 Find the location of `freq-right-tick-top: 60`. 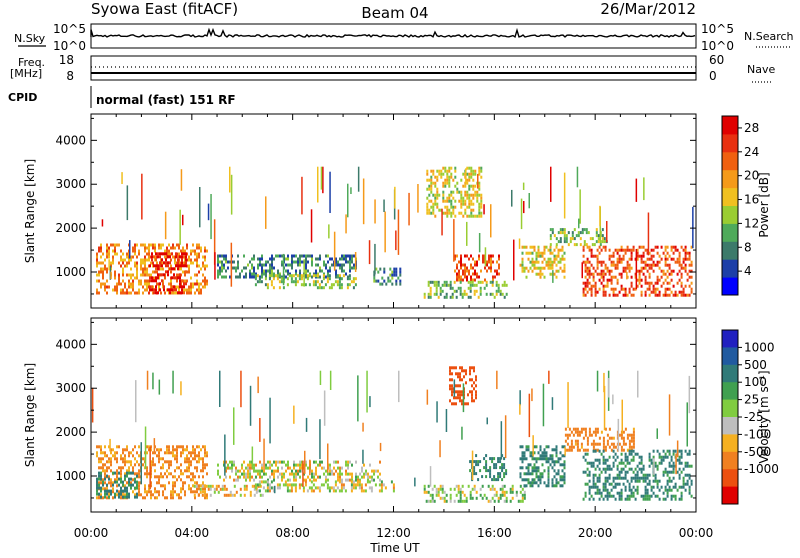

freq-right-tick-top: 60 is located at coordinates (716, 60).